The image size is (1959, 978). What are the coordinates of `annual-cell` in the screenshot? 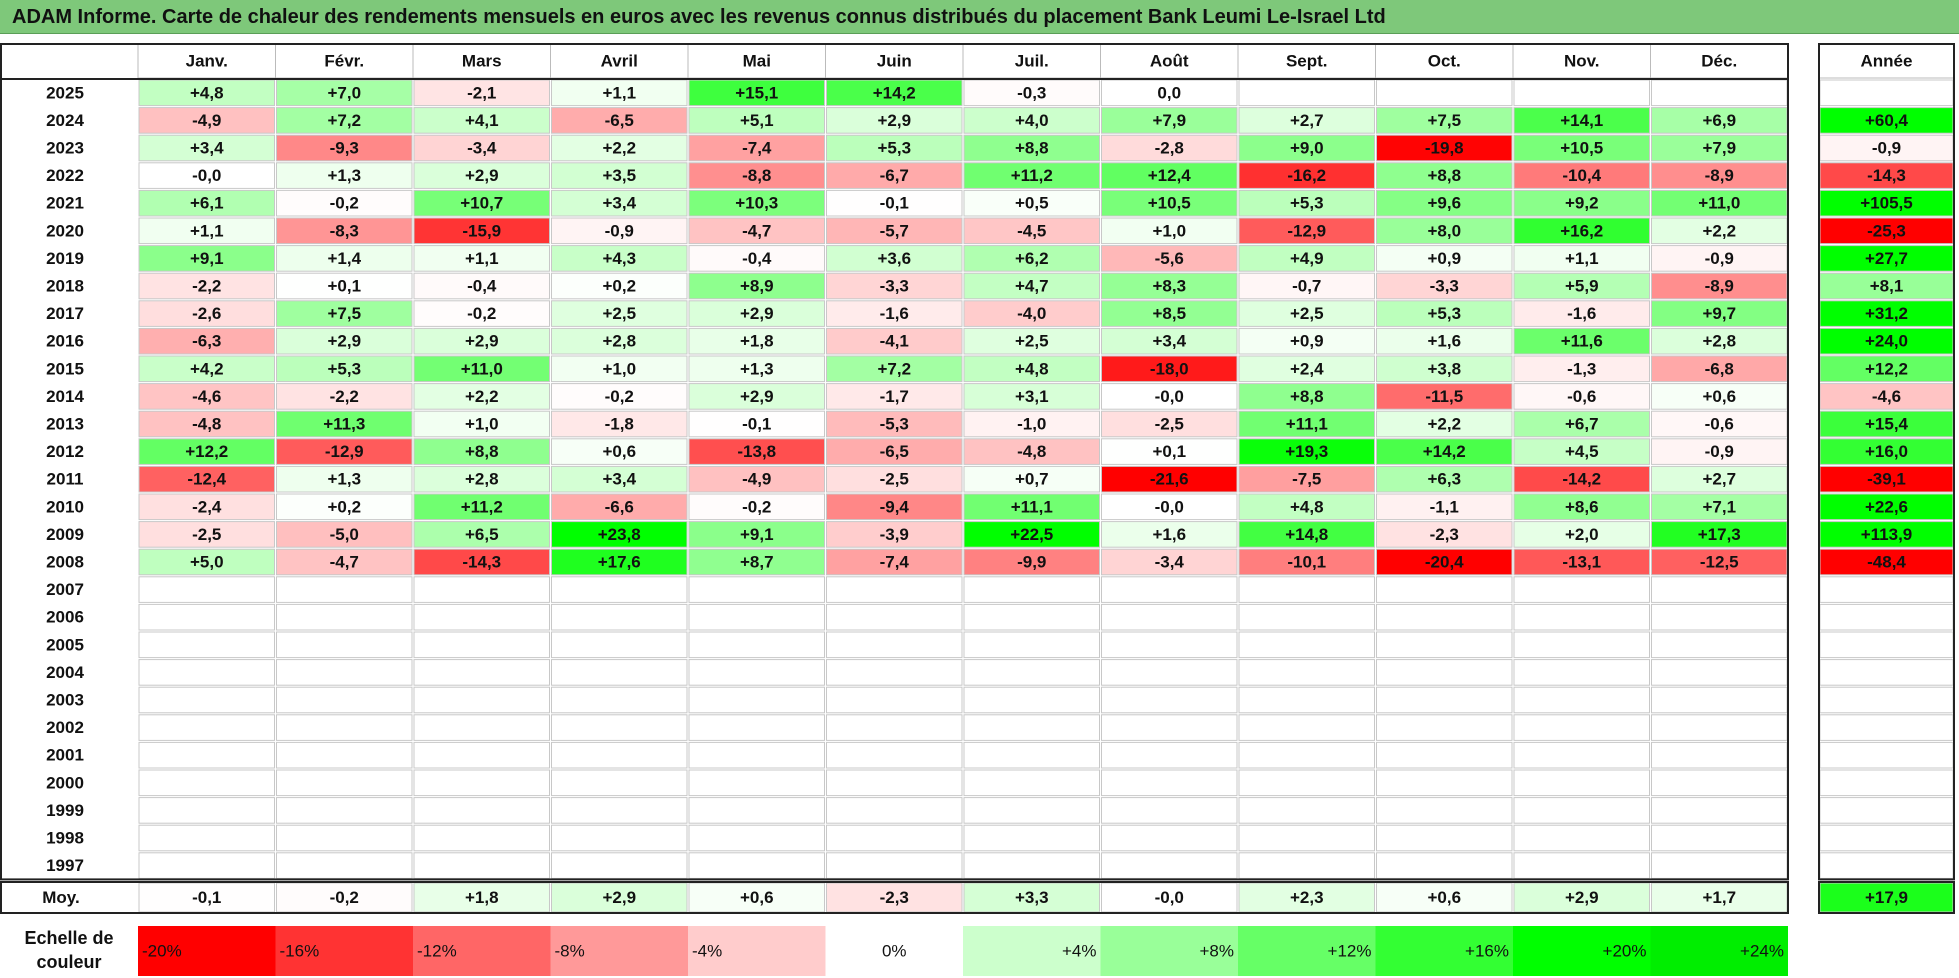 It's located at (1886, 727).